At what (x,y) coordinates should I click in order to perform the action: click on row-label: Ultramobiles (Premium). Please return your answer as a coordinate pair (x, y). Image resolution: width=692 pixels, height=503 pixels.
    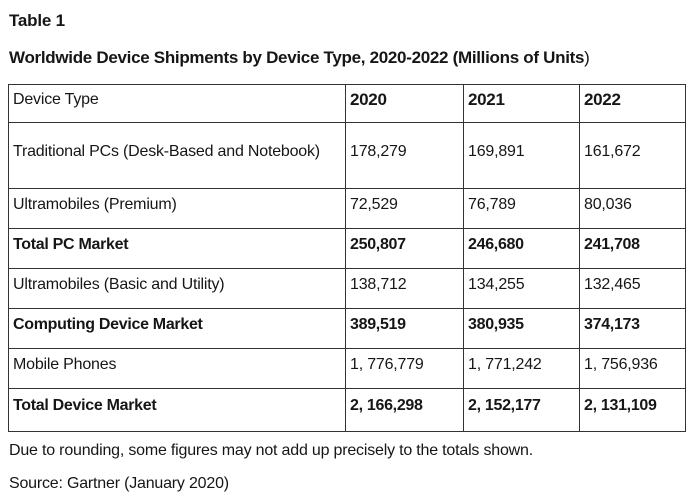
    Looking at the image, I should click on (177, 208).